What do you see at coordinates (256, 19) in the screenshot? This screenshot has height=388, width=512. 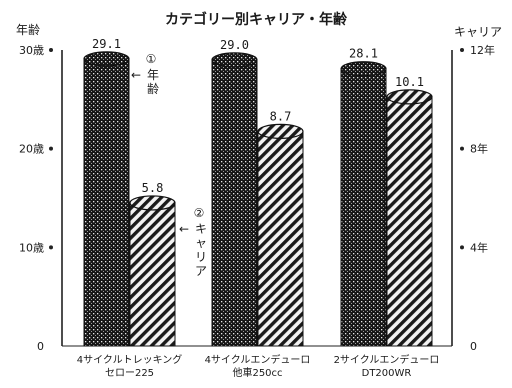 I see `chart-title: カテゴリー別キャリア・年齢` at bounding box center [256, 19].